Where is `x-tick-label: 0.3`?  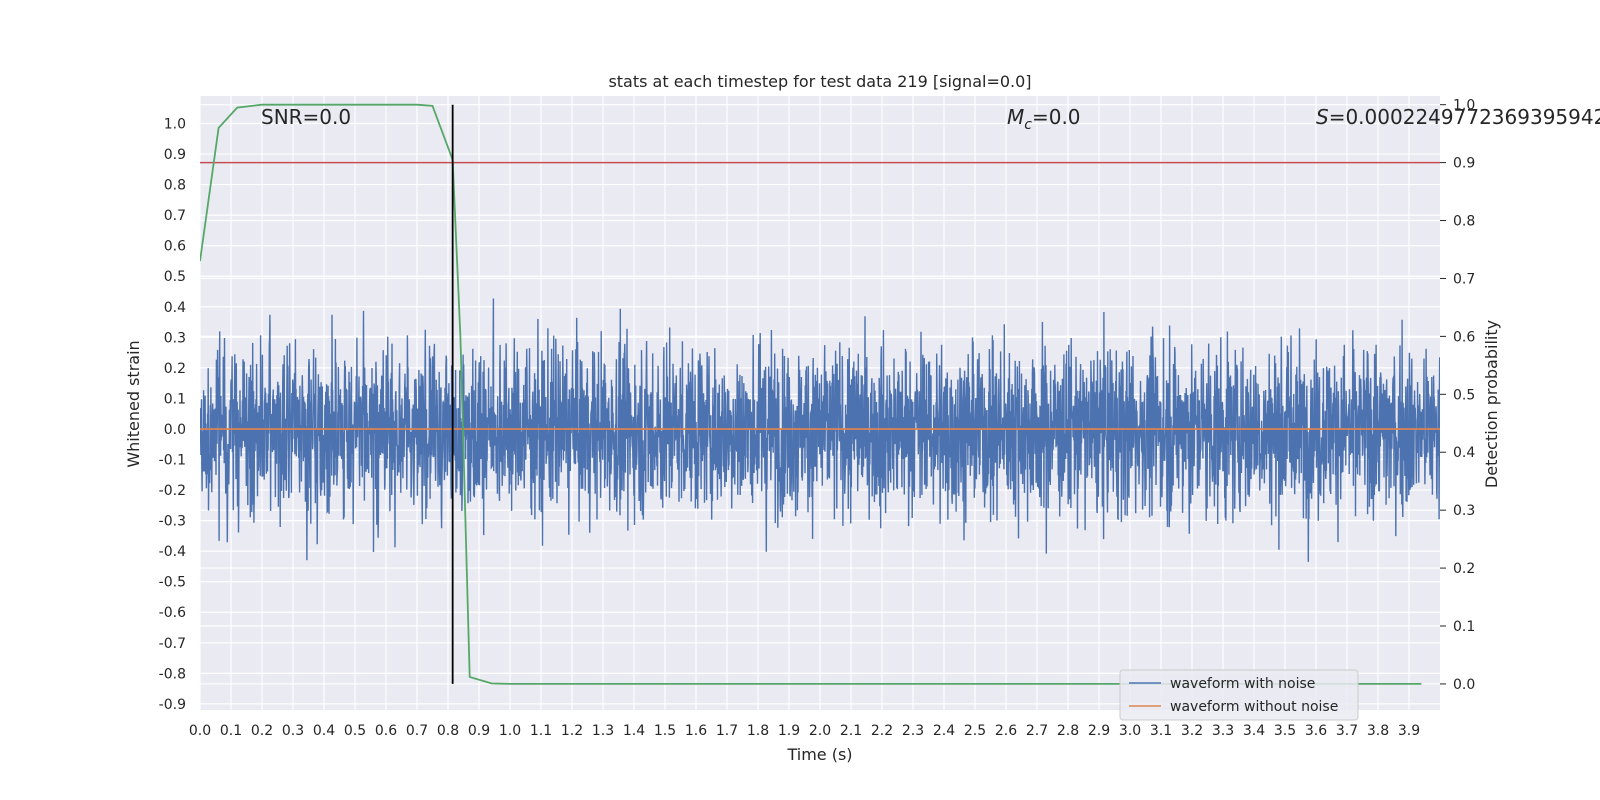 x-tick-label: 0.3 is located at coordinates (293, 731).